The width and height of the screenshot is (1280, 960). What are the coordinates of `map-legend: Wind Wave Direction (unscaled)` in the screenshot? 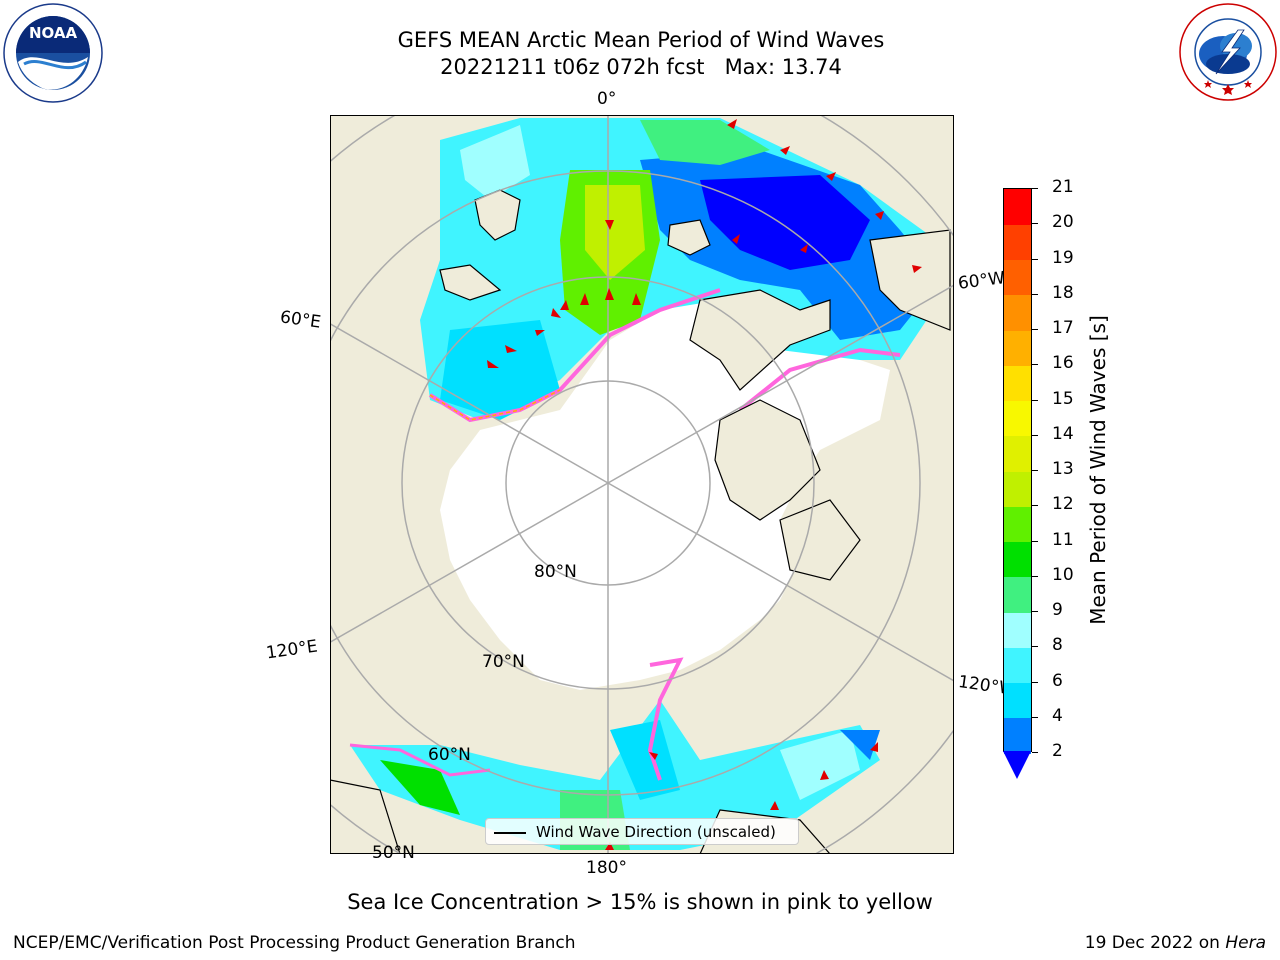 It's located at (642, 831).